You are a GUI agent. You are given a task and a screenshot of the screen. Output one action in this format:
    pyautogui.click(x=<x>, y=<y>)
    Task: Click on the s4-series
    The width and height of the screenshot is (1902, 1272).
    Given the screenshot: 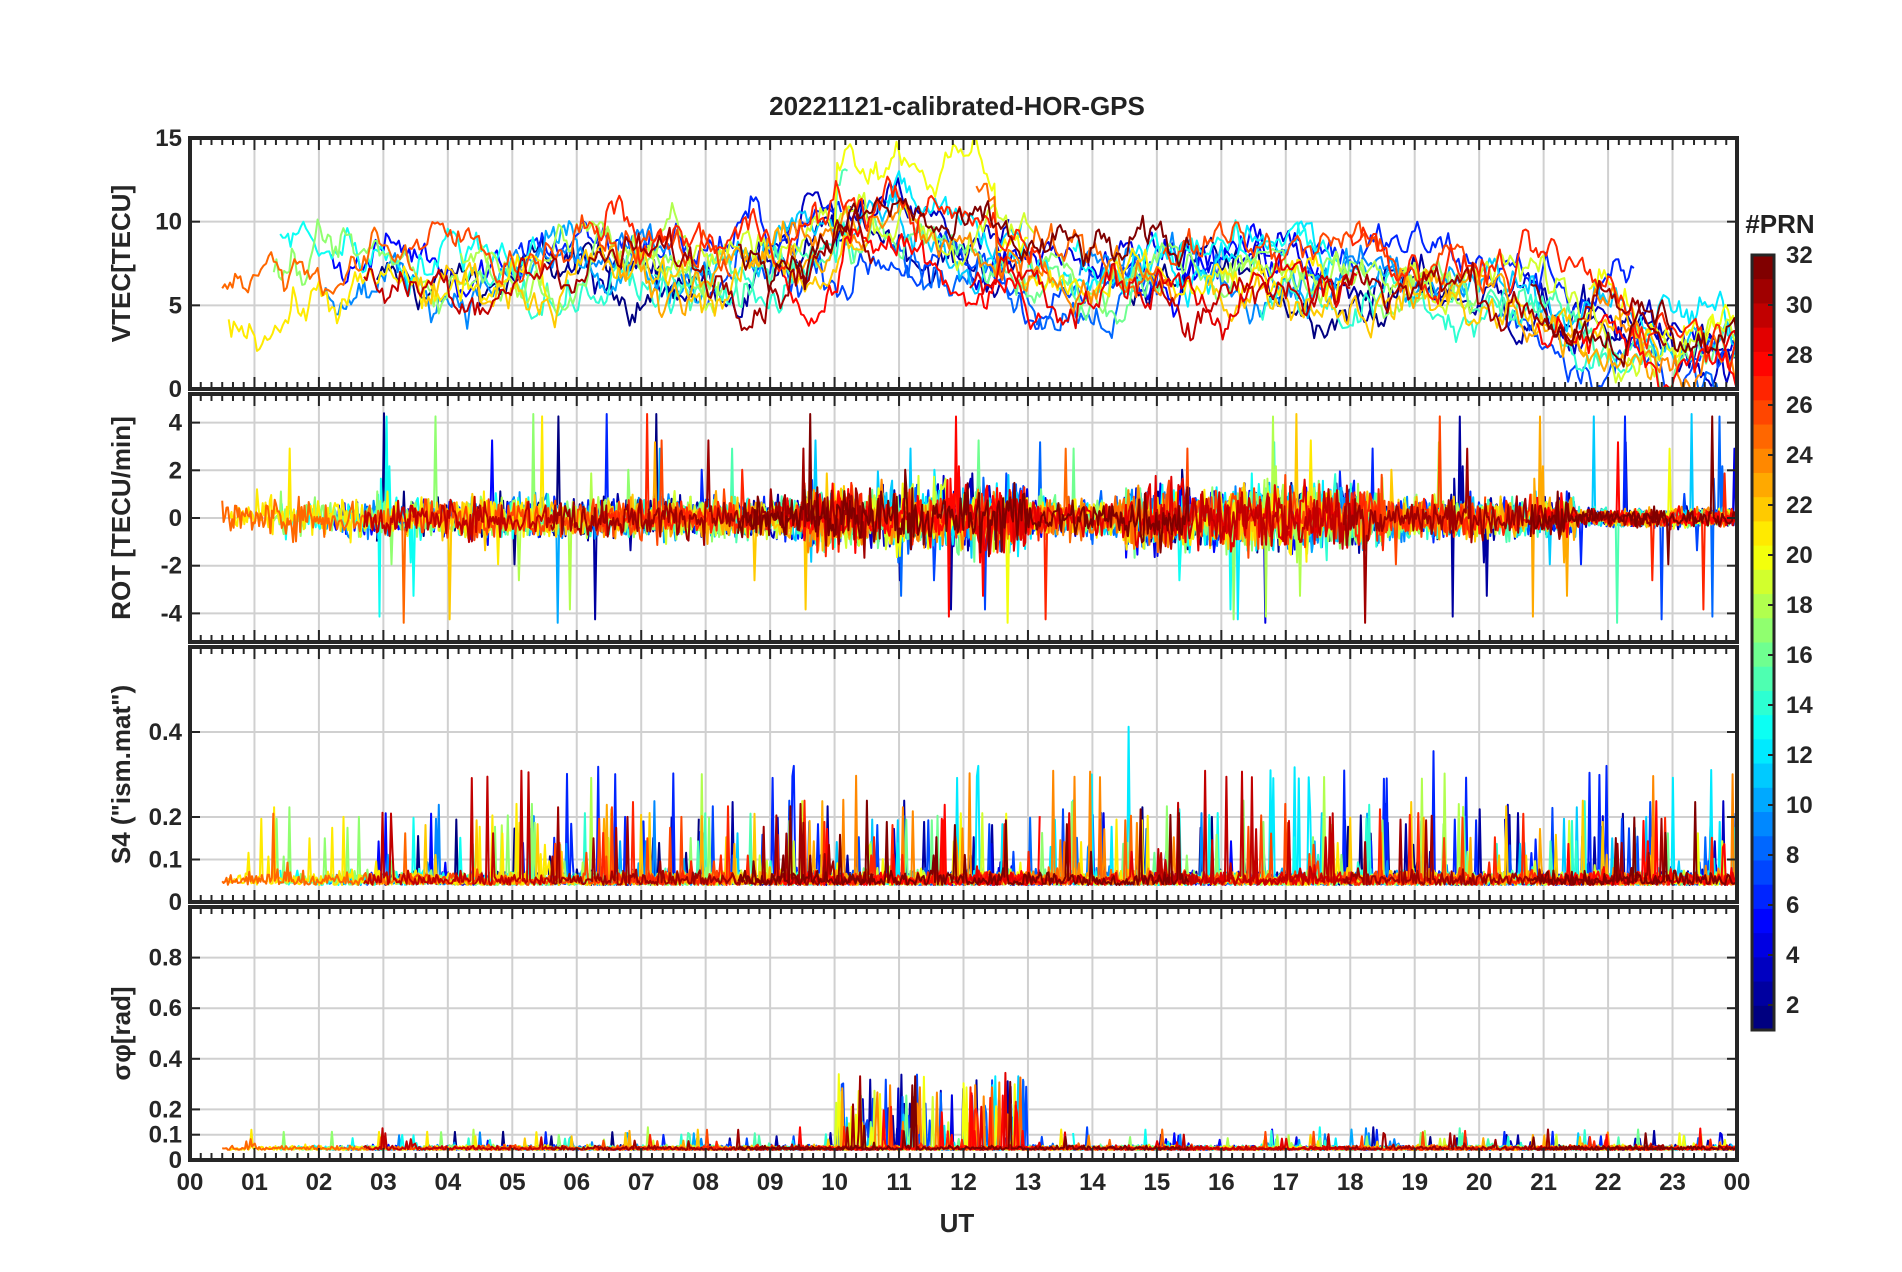 What is the action you would take?
    pyautogui.click(x=979, y=805)
    